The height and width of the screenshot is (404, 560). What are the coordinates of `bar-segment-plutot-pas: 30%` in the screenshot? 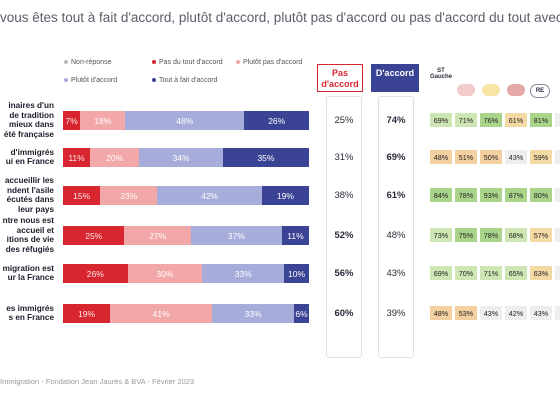 It's located at (165, 273).